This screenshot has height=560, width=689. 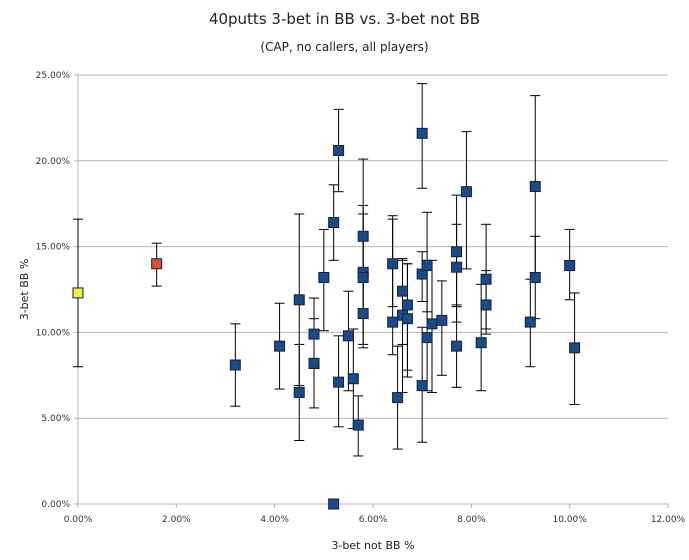 What do you see at coordinates (274, 520) in the screenshot?
I see `x-tick-label: 4.00%` at bounding box center [274, 520].